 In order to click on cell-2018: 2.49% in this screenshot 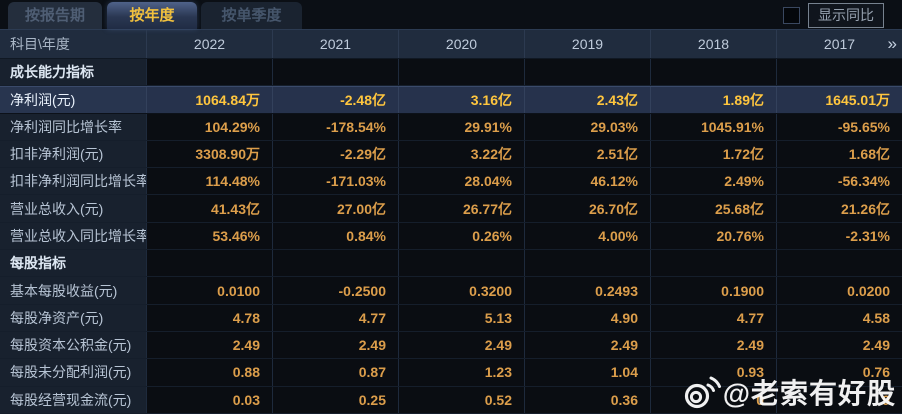, I will do `click(713, 181)`.